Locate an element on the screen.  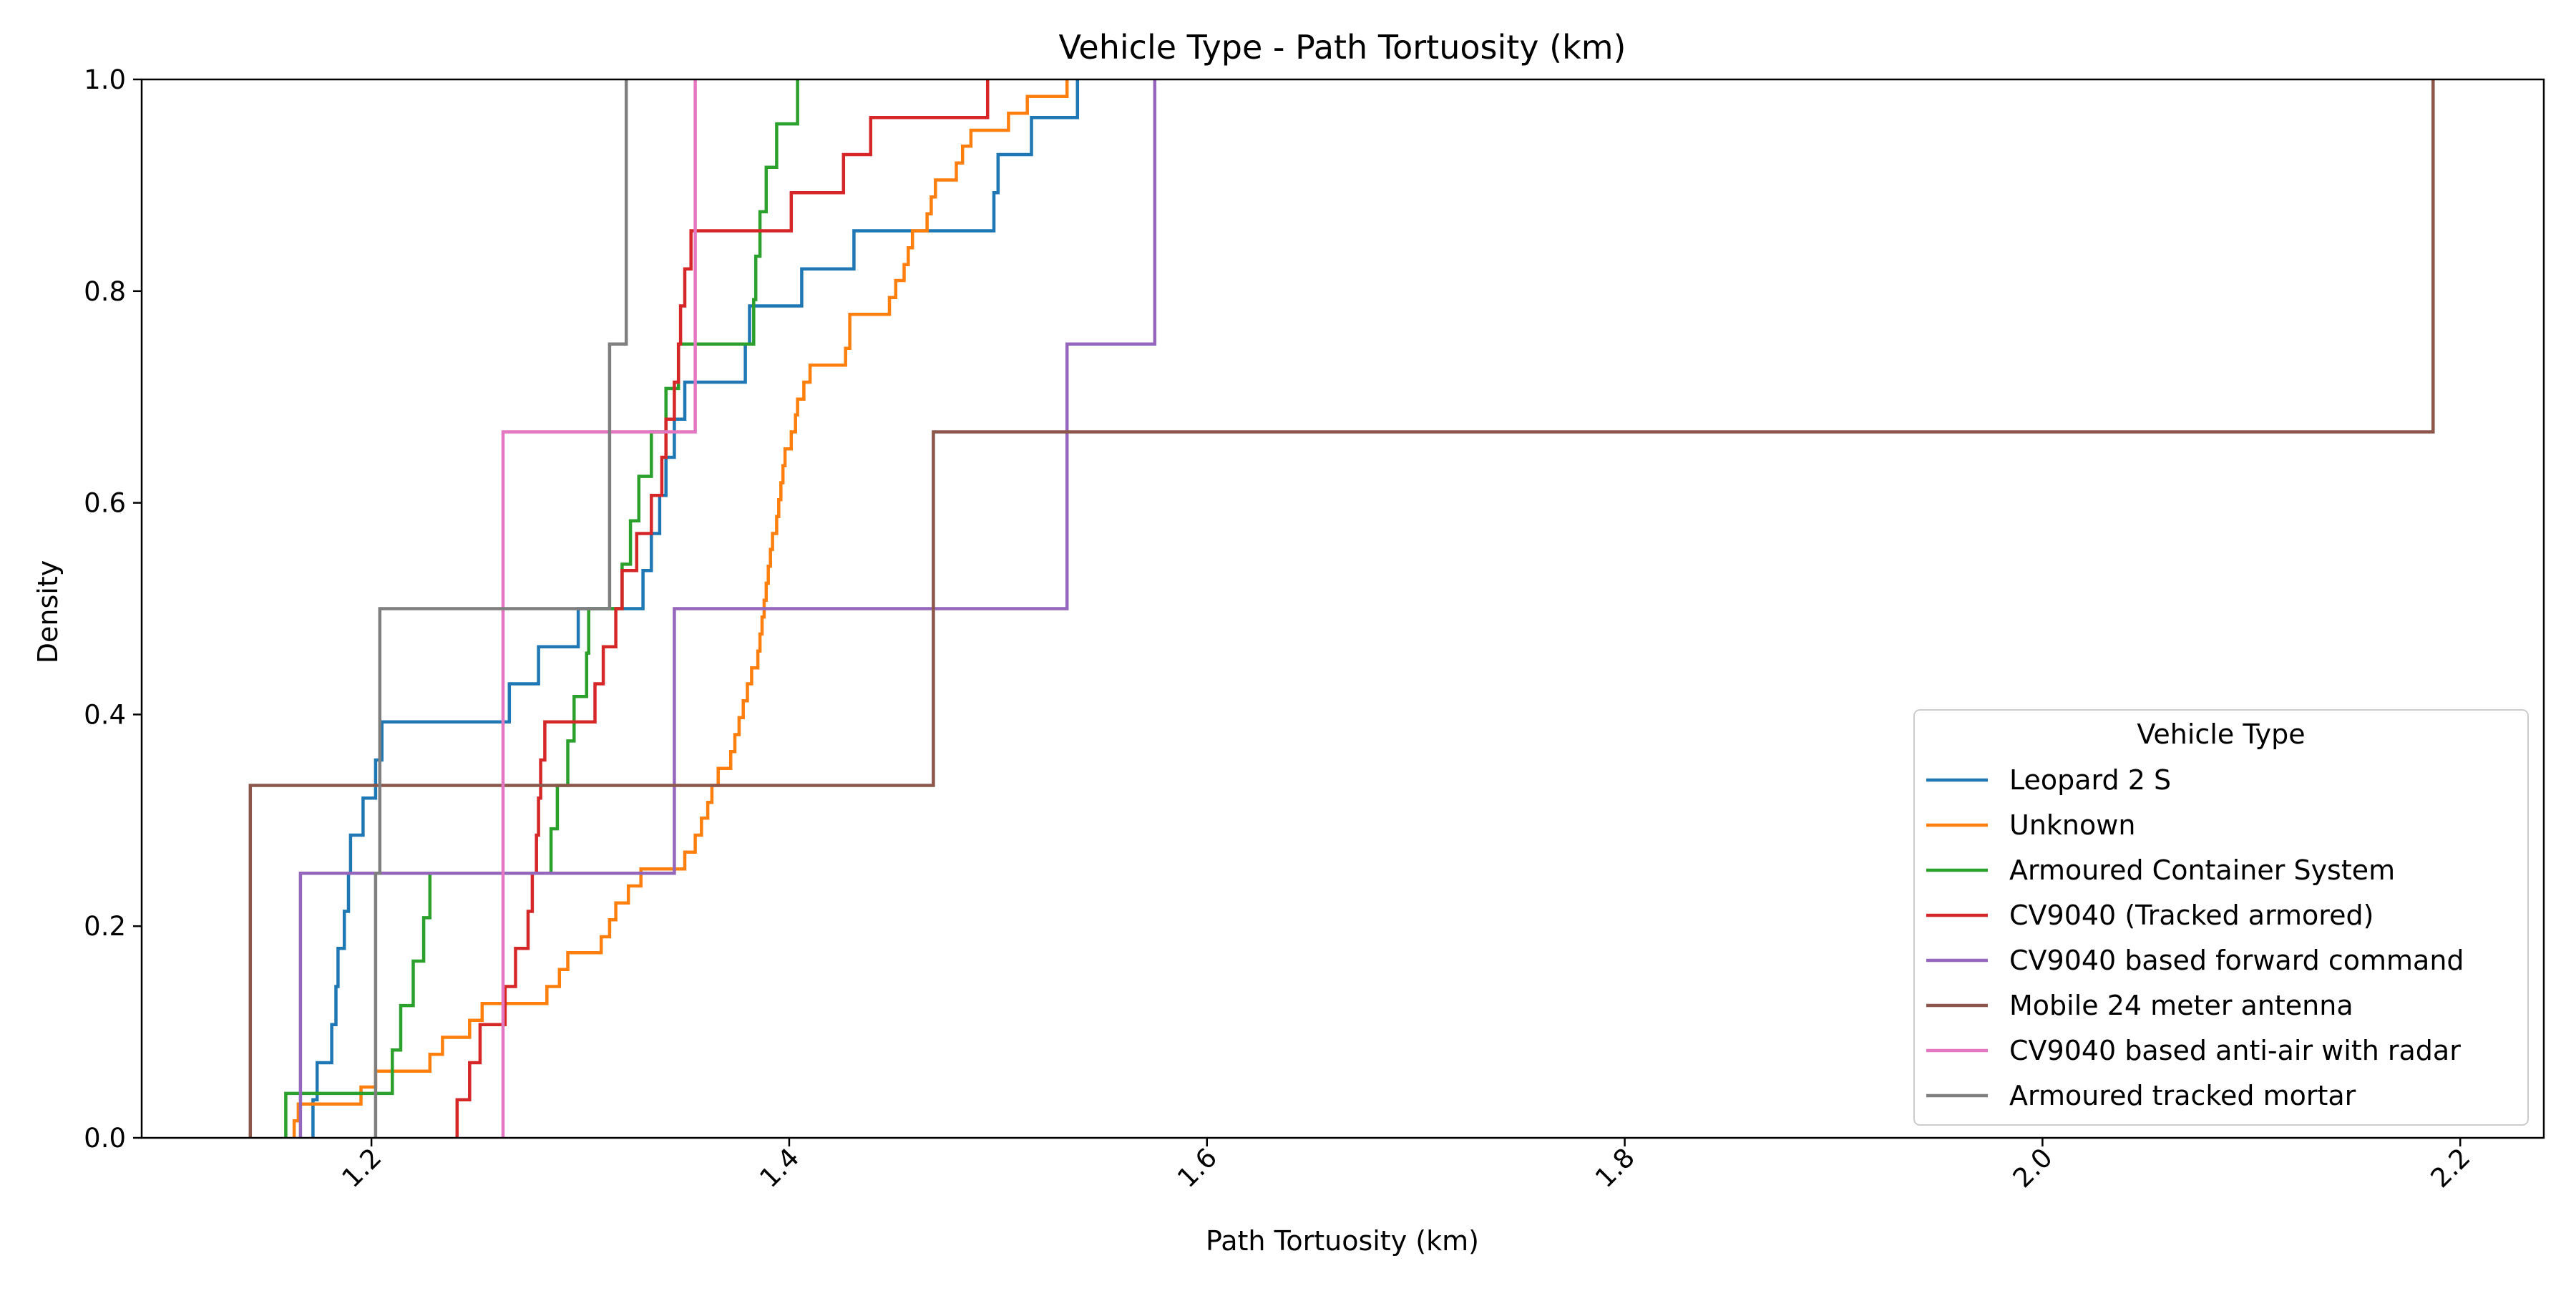
x-tick-label: 1.6 is located at coordinates (1197, 1168).